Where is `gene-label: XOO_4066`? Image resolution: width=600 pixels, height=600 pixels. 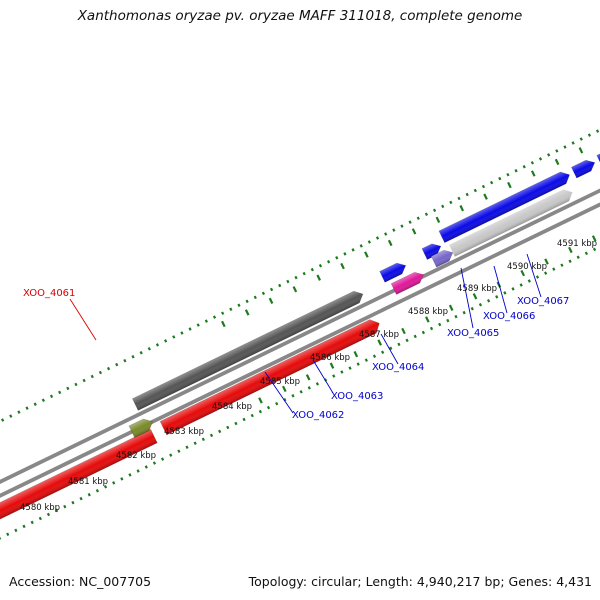 gene-label: XOO_4066 is located at coordinates (509, 316).